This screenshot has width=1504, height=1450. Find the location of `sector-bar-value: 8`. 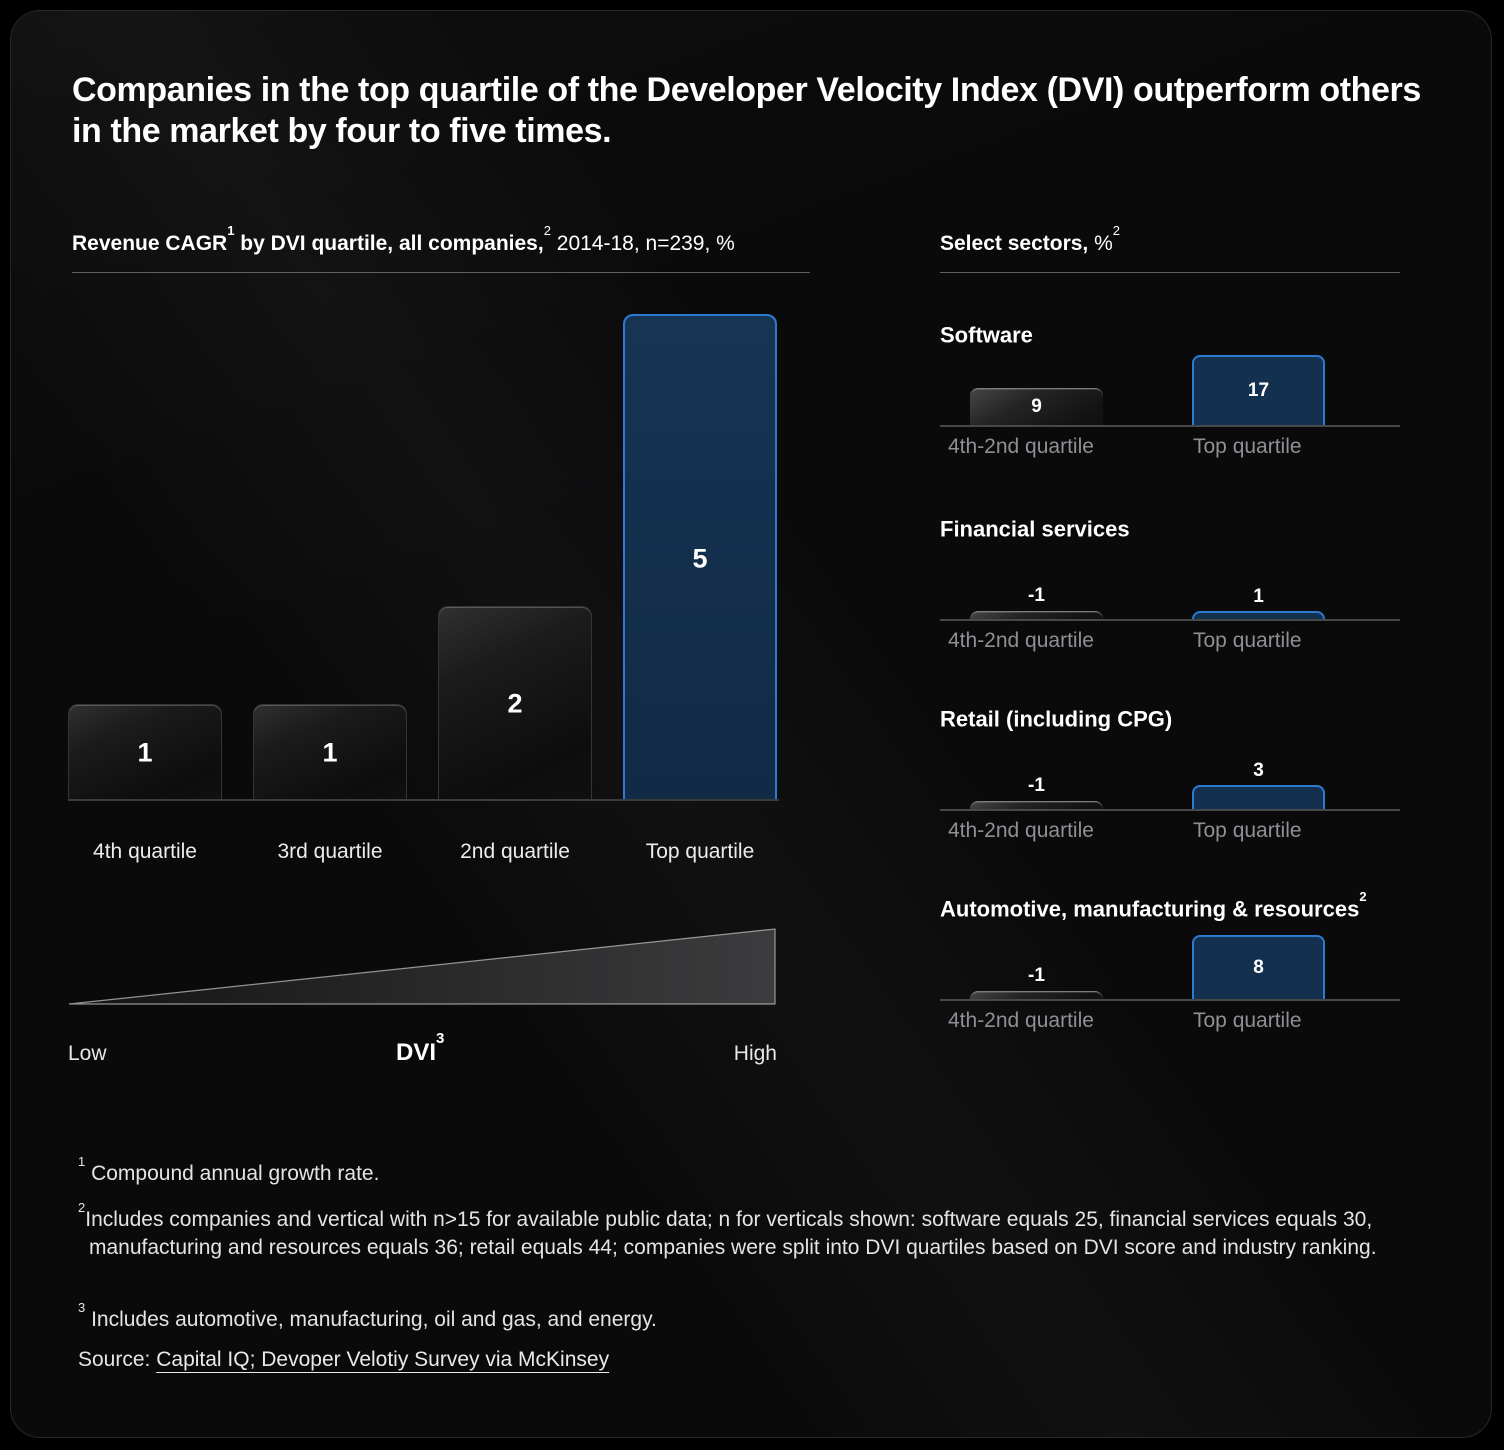

sector-bar-value: 8 is located at coordinates (1258, 968).